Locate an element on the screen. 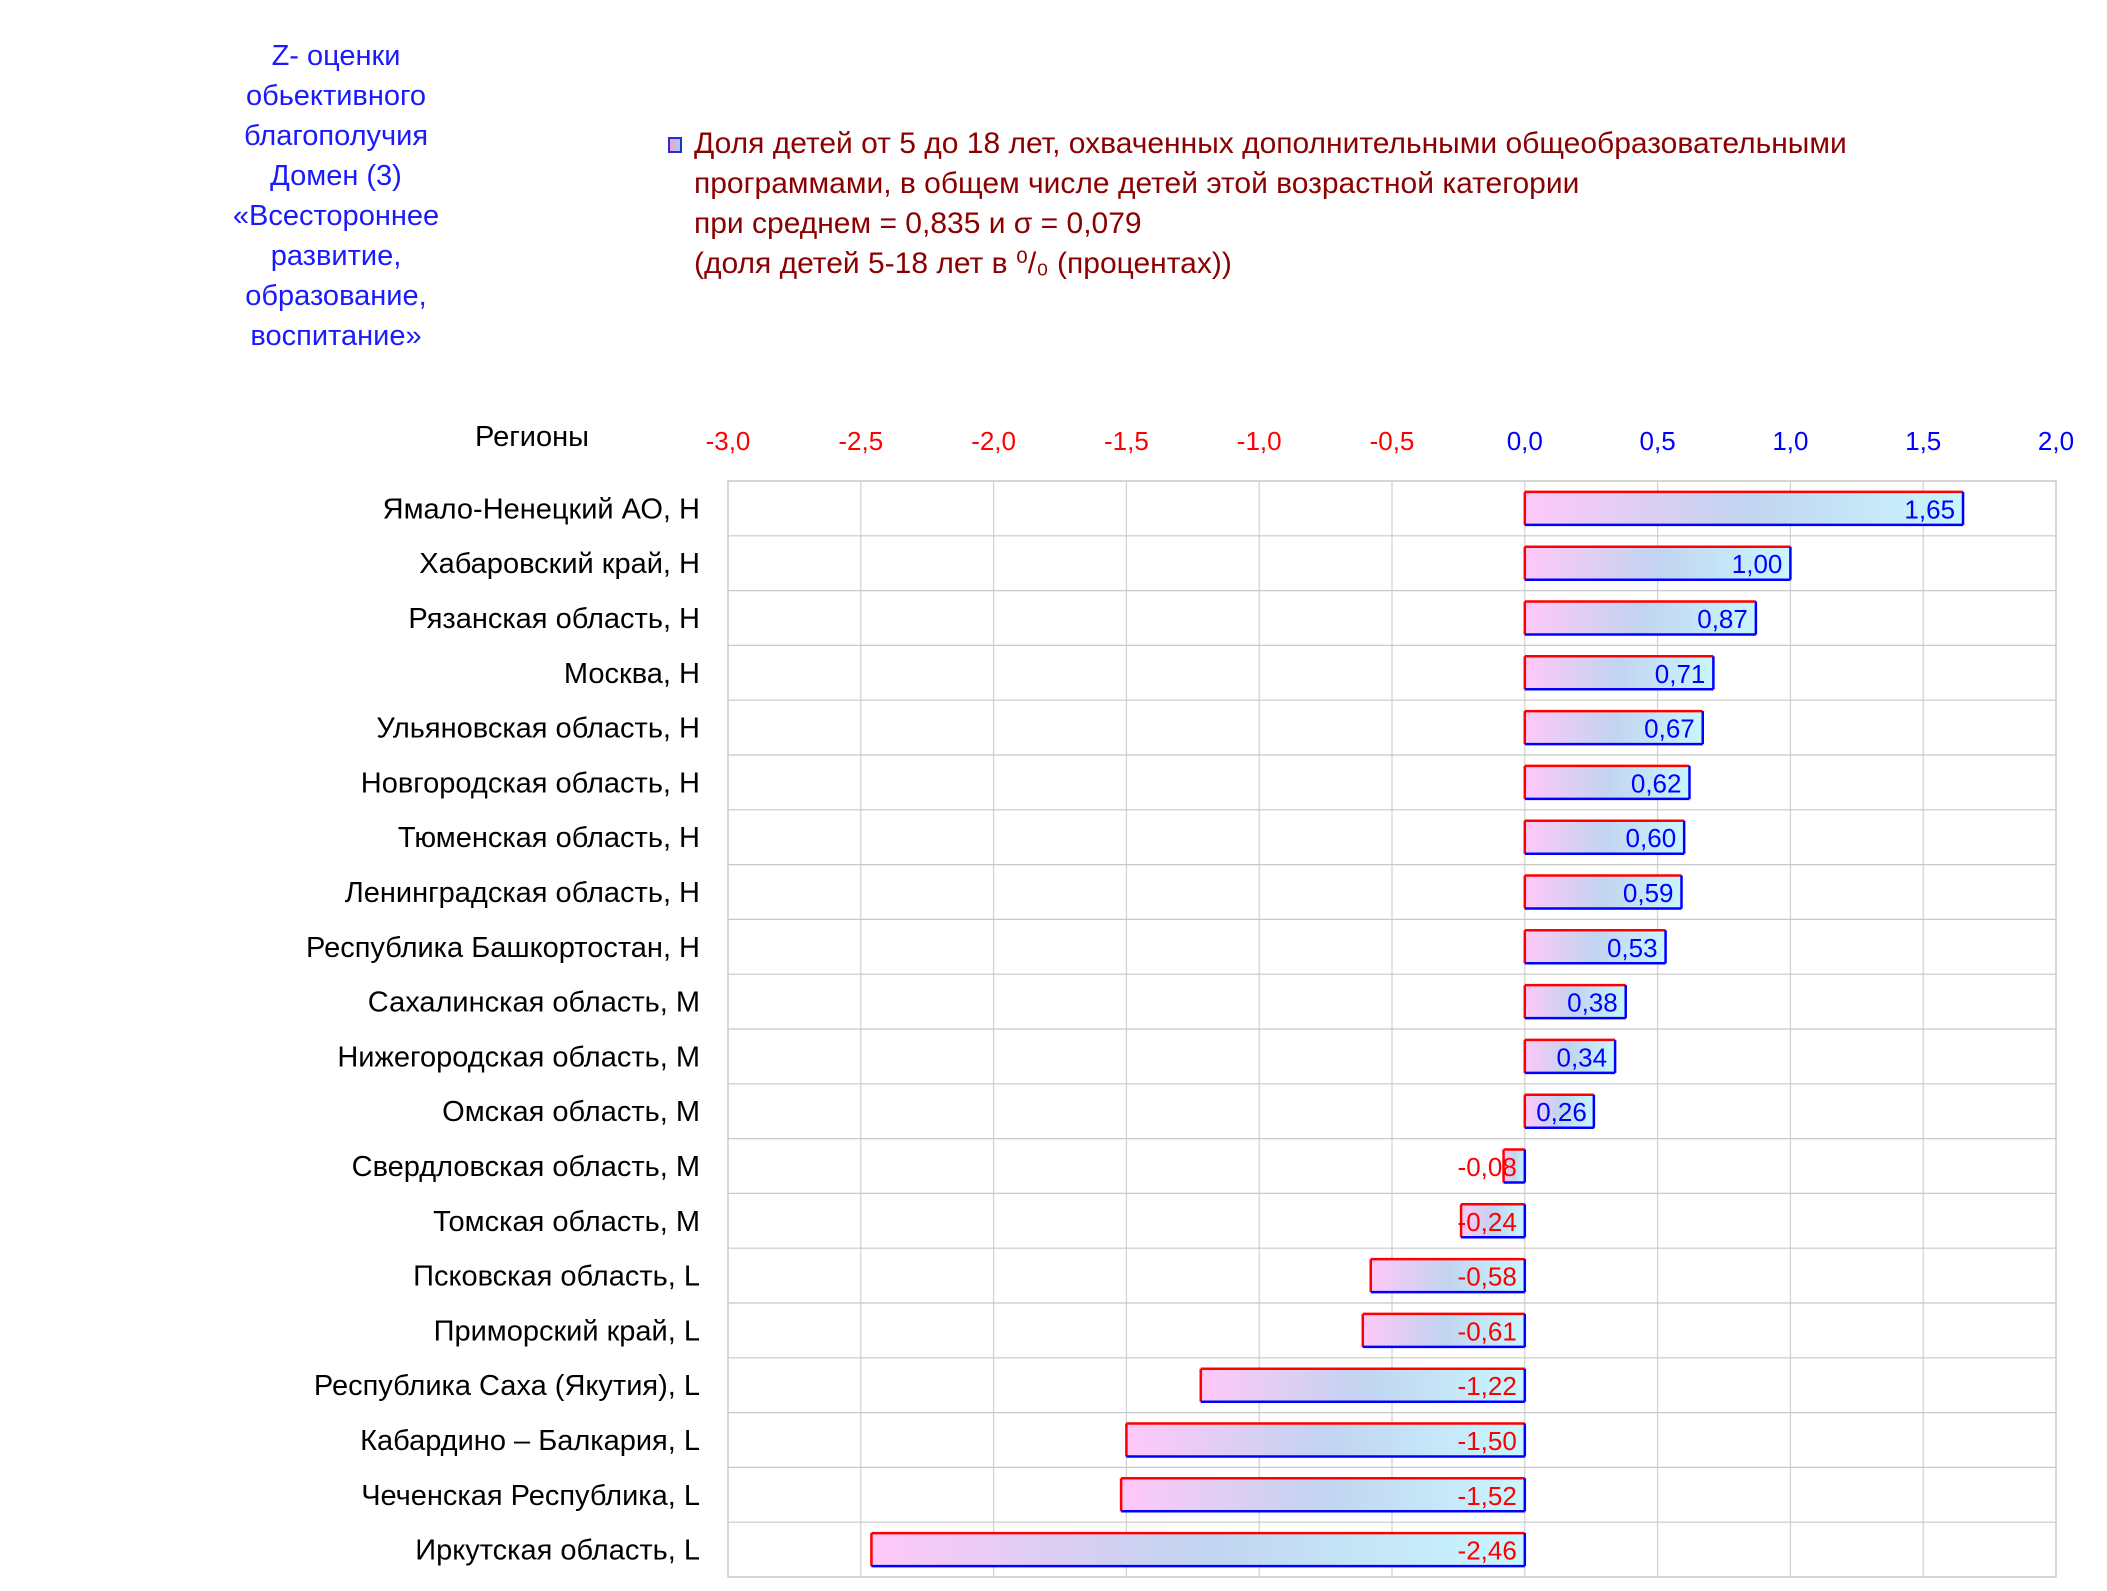 The height and width of the screenshot is (1591, 2107). legend-swatch is located at coordinates (675, 145).